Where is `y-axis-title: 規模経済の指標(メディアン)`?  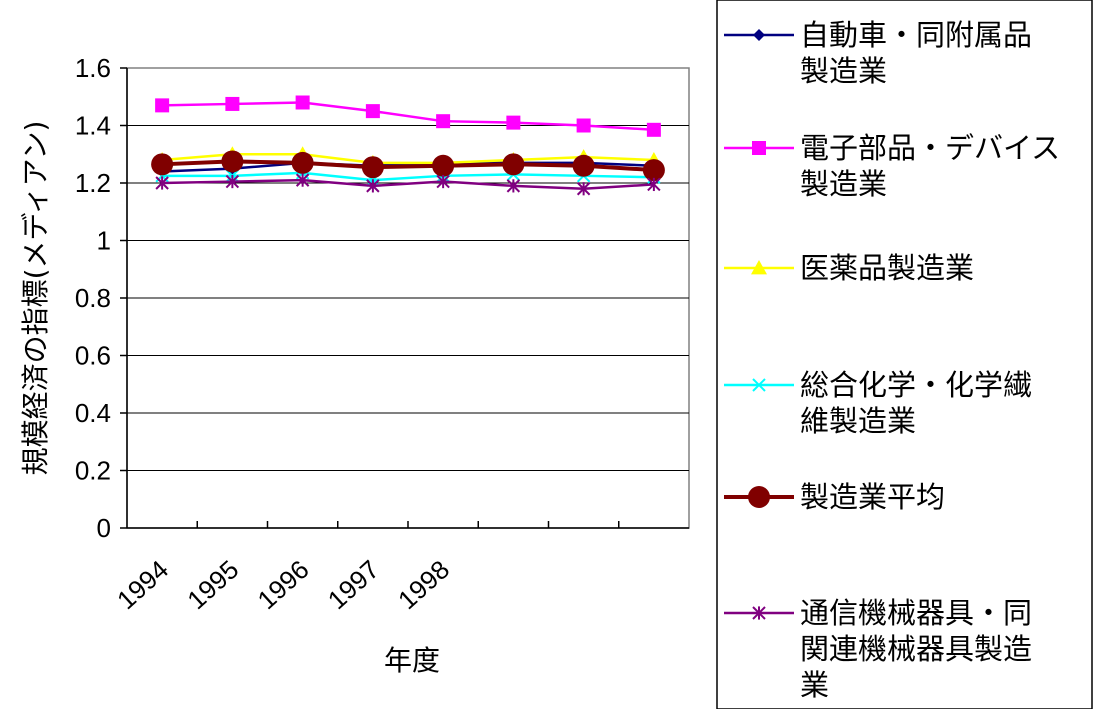
y-axis-title: 規模経済の指標(メディアン) is located at coordinates (35, 298).